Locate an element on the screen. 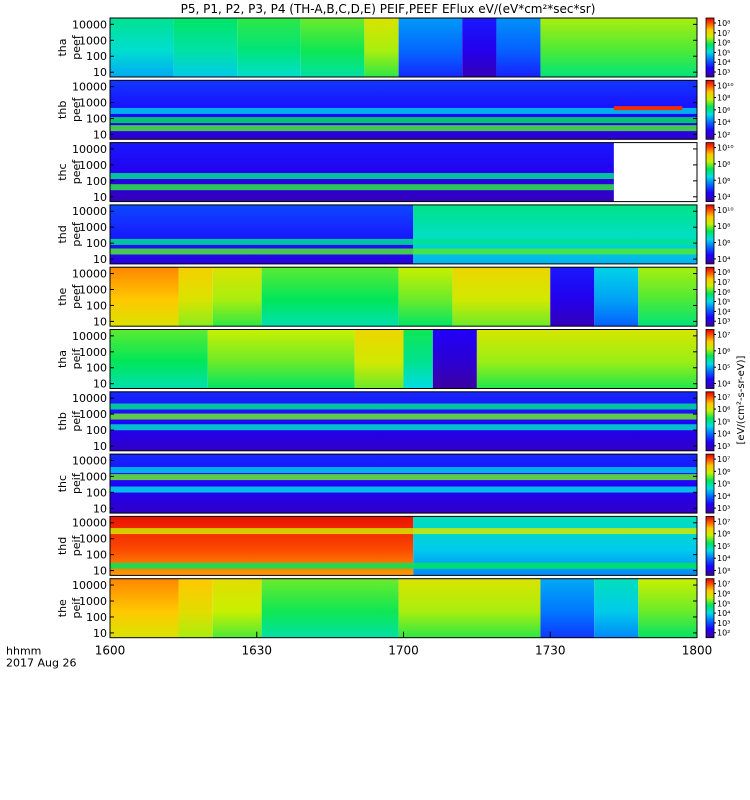 The image size is (750, 800). panel-product-label: peif is located at coordinates (76, 421).